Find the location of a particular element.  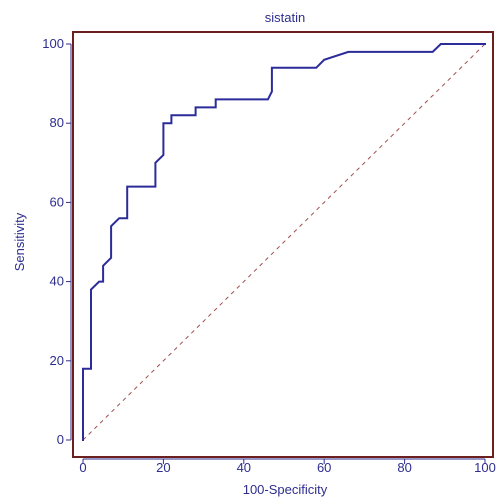

x-tick-label: 0 is located at coordinates (82, 467).